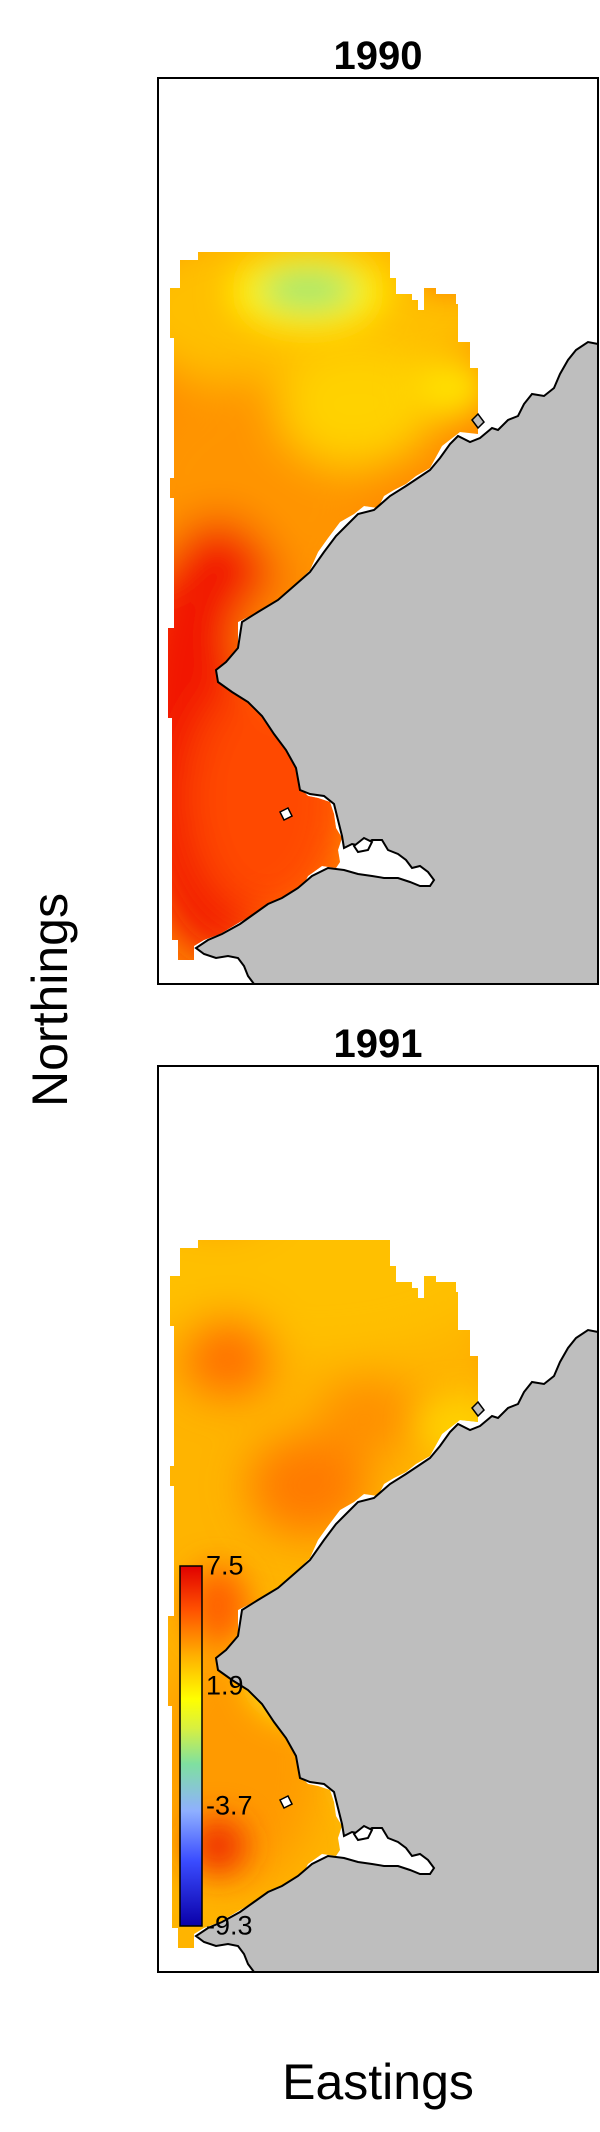  Describe the element at coordinates (378, 1044) in the screenshot. I see `panel-title-1991: 1991` at that location.